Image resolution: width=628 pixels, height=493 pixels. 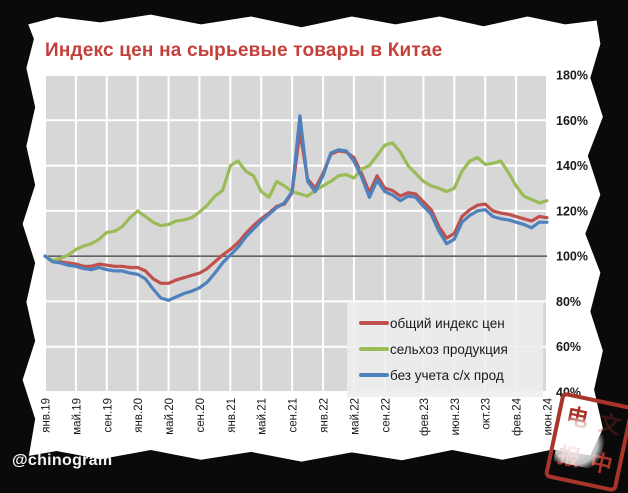 I want to click on y-tick-label: 160%, so click(x=572, y=121).